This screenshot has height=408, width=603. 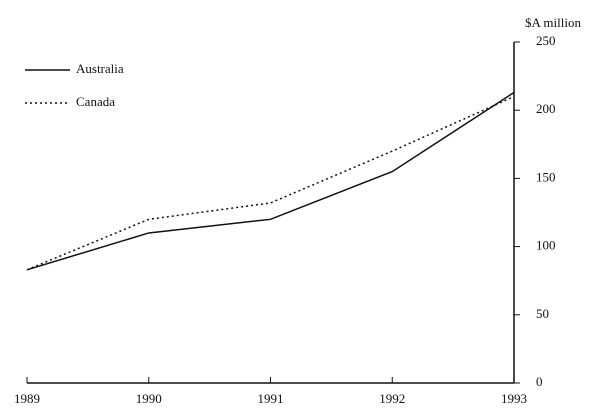 What do you see at coordinates (546, 108) in the screenshot?
I see `y-tick-label: 200` at bounding box center [546, 108].